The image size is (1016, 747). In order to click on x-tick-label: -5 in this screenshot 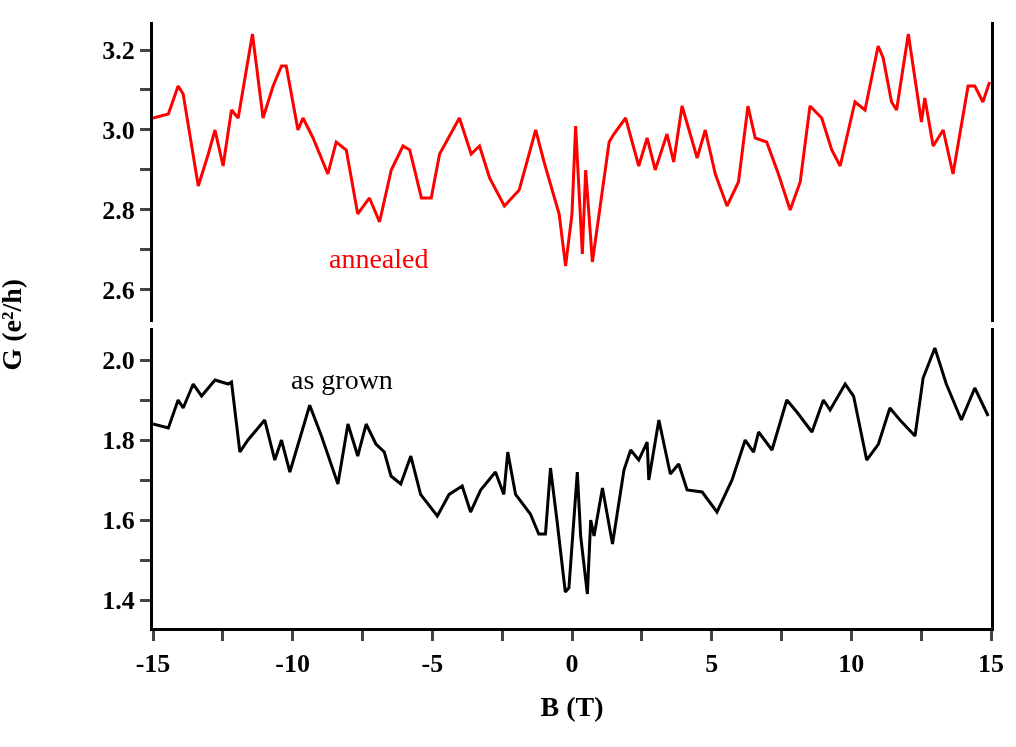, I will do `click(432, 664)`.